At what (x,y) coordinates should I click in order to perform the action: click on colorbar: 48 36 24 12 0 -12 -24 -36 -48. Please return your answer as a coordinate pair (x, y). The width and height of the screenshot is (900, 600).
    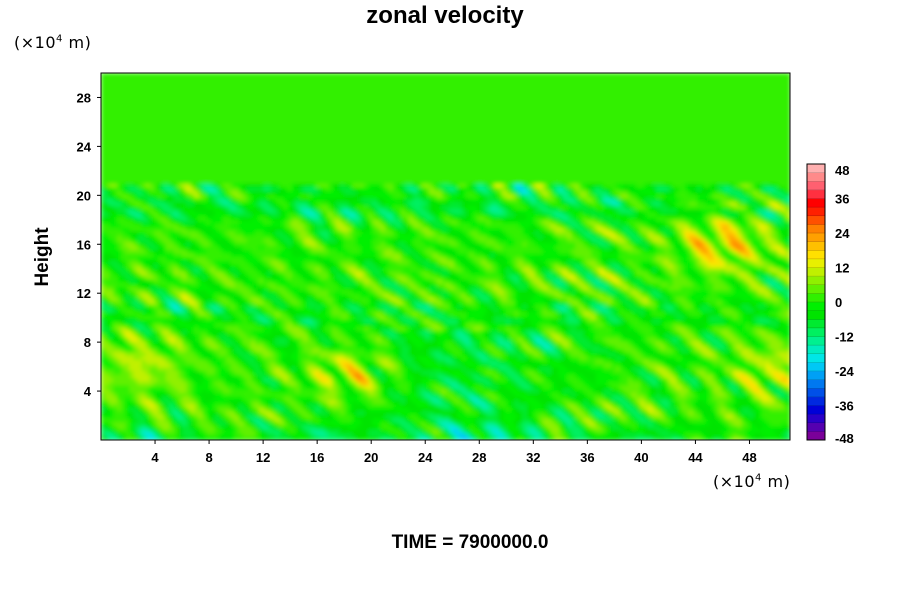
    Looking at the image, I should click on (830, 304).